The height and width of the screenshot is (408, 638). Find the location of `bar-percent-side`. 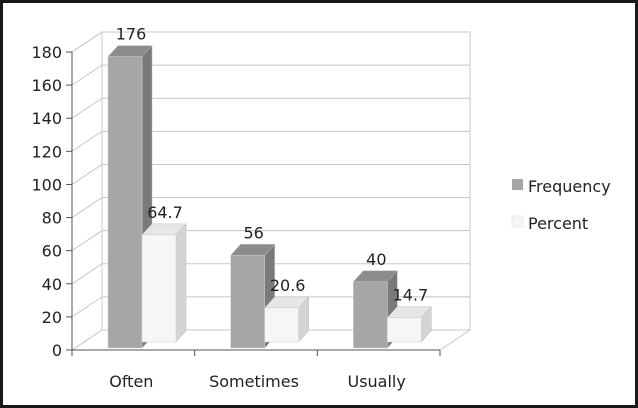

bar-percent-side is located at coordinates (181, 283).